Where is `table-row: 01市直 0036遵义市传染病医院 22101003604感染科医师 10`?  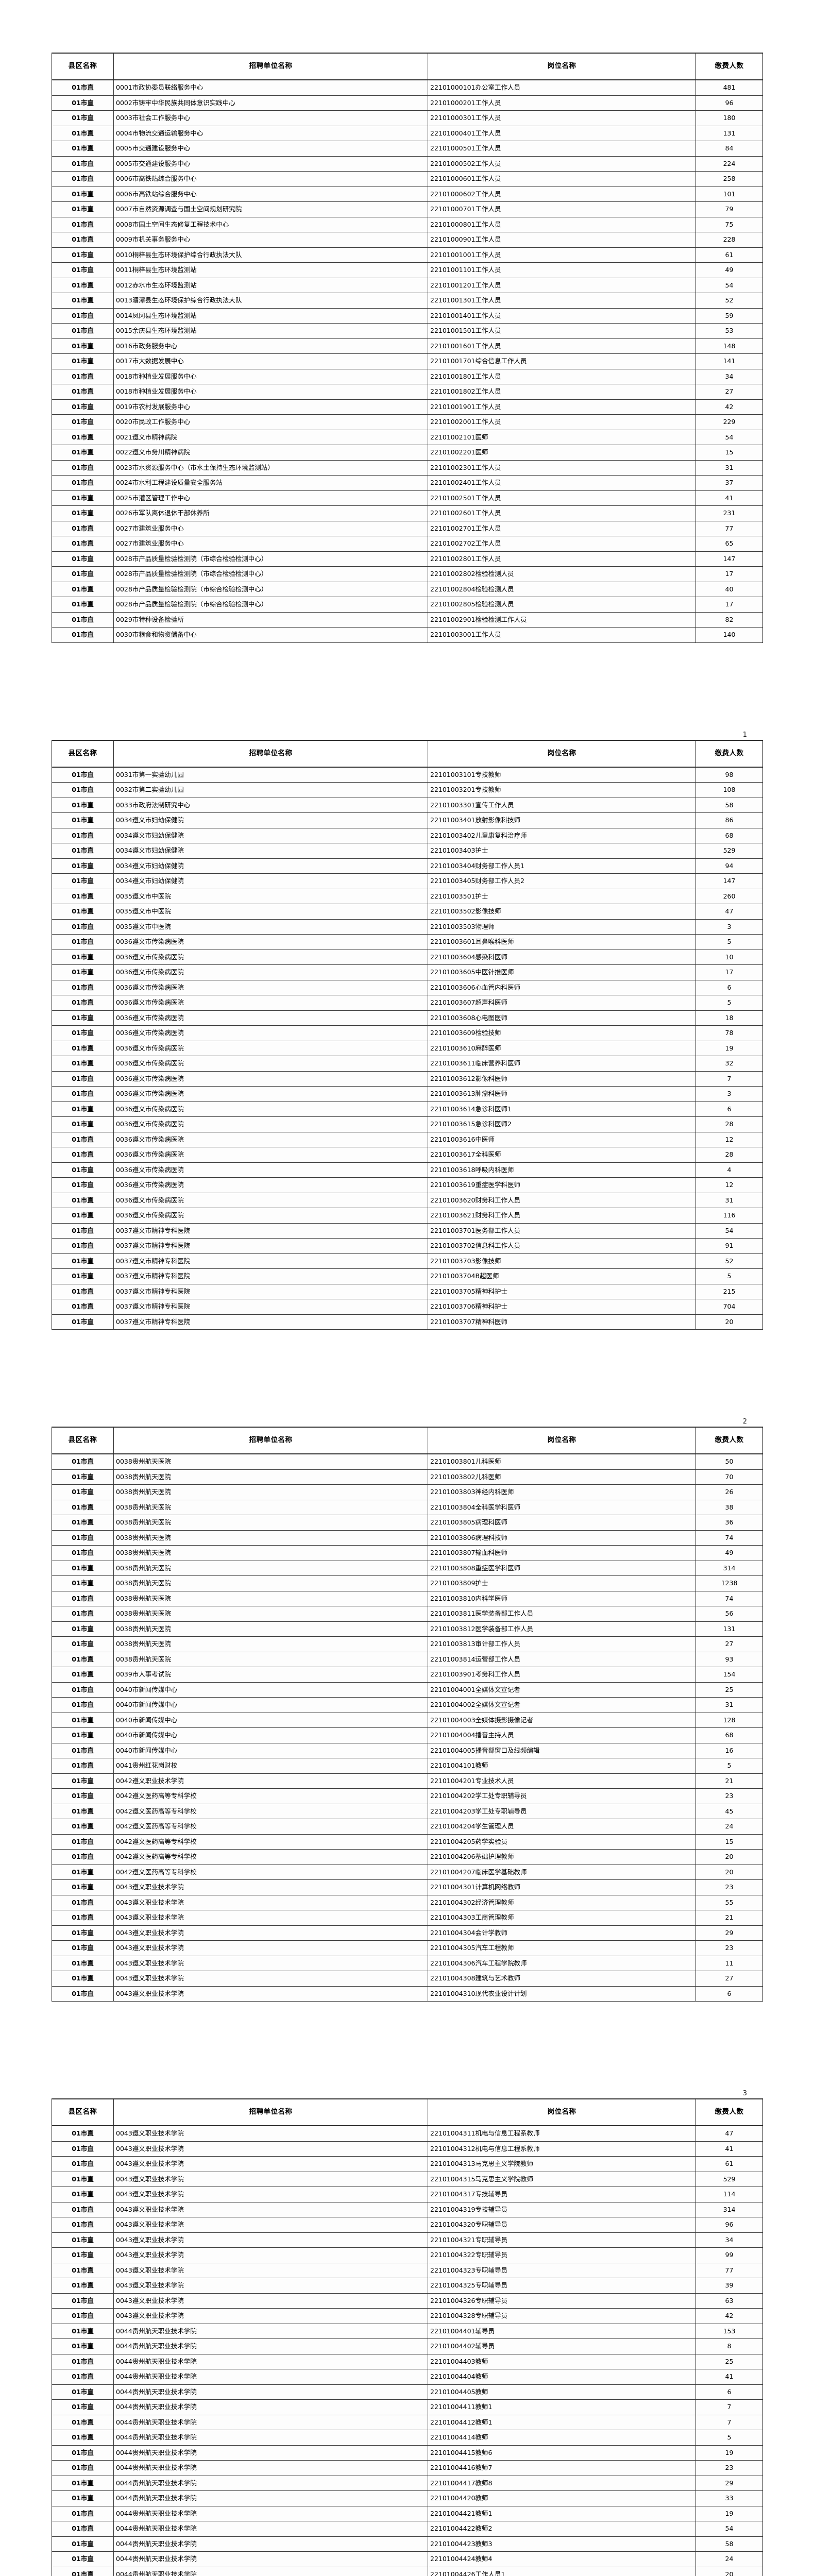
table-row: 01市直 0036遵义市传染病医院 22101003604感染科医师 10 is located at coordinates (407, 957).